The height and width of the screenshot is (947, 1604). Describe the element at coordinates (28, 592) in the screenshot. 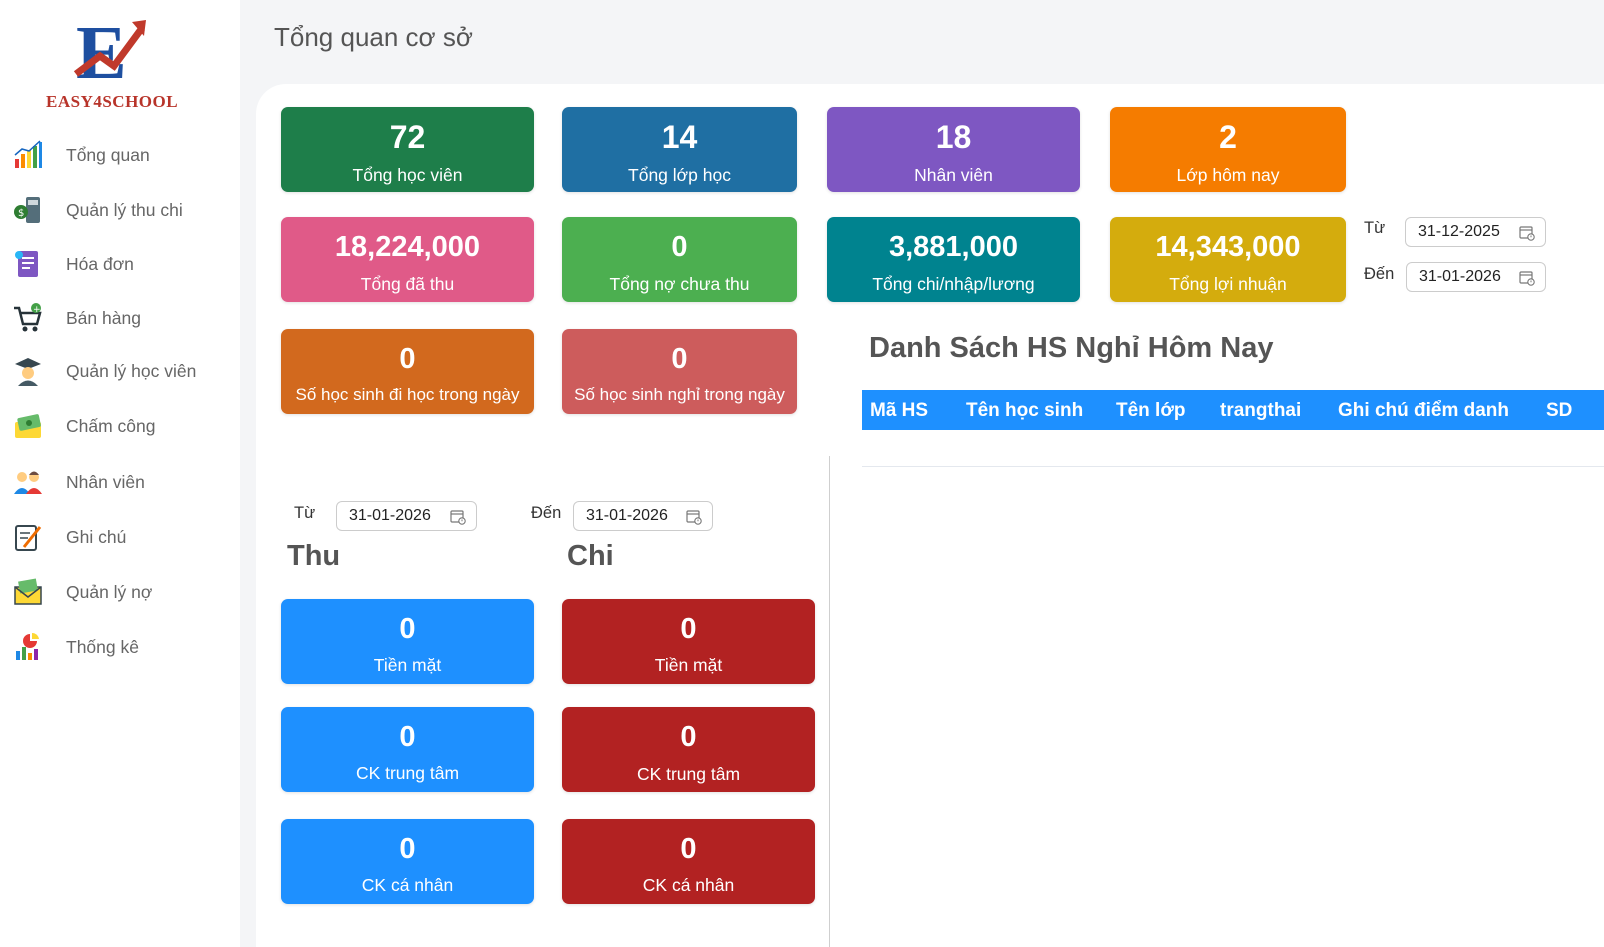

I see `debt-envelope-icon` at that location.